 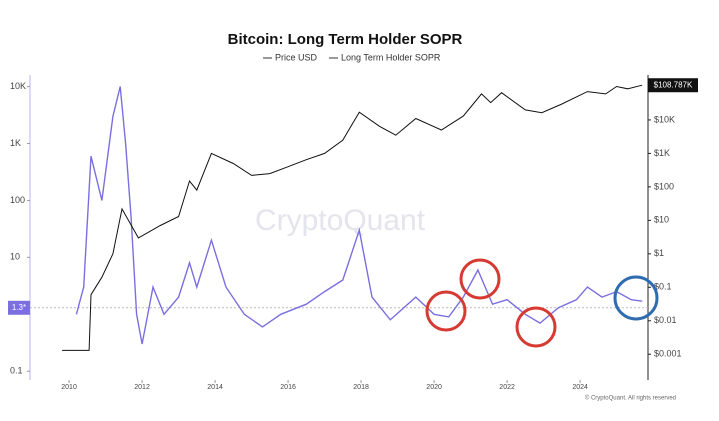 I want to click on x-tick-label: 2024, so click(x=580, y=387).